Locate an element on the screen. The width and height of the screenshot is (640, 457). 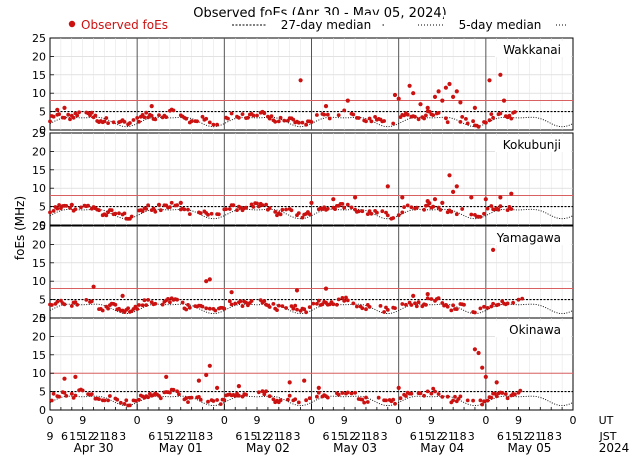
jst-tick-label: 21 is located at coordinates (535, 436).